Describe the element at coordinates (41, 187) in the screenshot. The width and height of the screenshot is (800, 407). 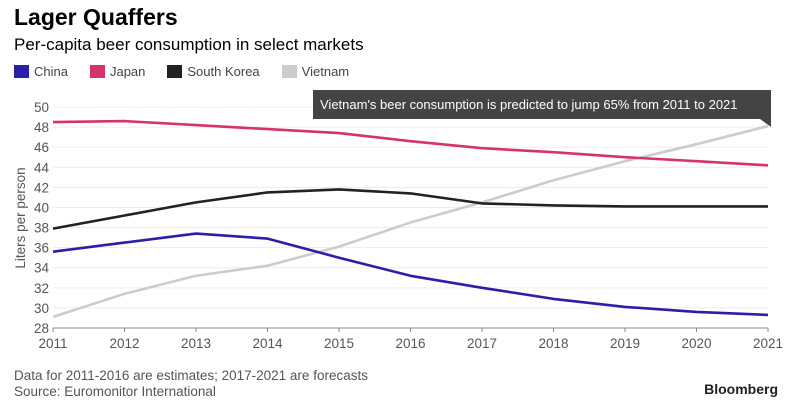
I see `y-tick-label: 42` at that location.